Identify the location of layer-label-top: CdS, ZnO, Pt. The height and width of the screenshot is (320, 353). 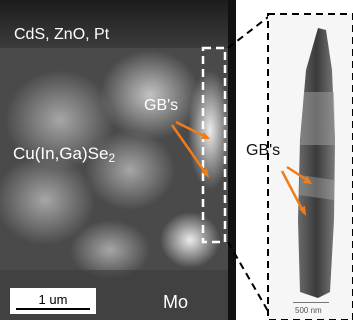
(62, 34).